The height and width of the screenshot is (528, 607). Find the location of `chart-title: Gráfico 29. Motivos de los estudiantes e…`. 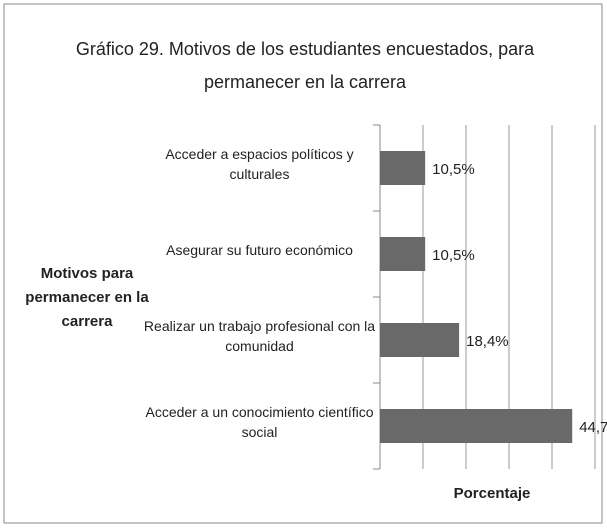

chart-title: Gráfico 29. Motivos de los estudiantes e… is located at coordinates (305, 49).